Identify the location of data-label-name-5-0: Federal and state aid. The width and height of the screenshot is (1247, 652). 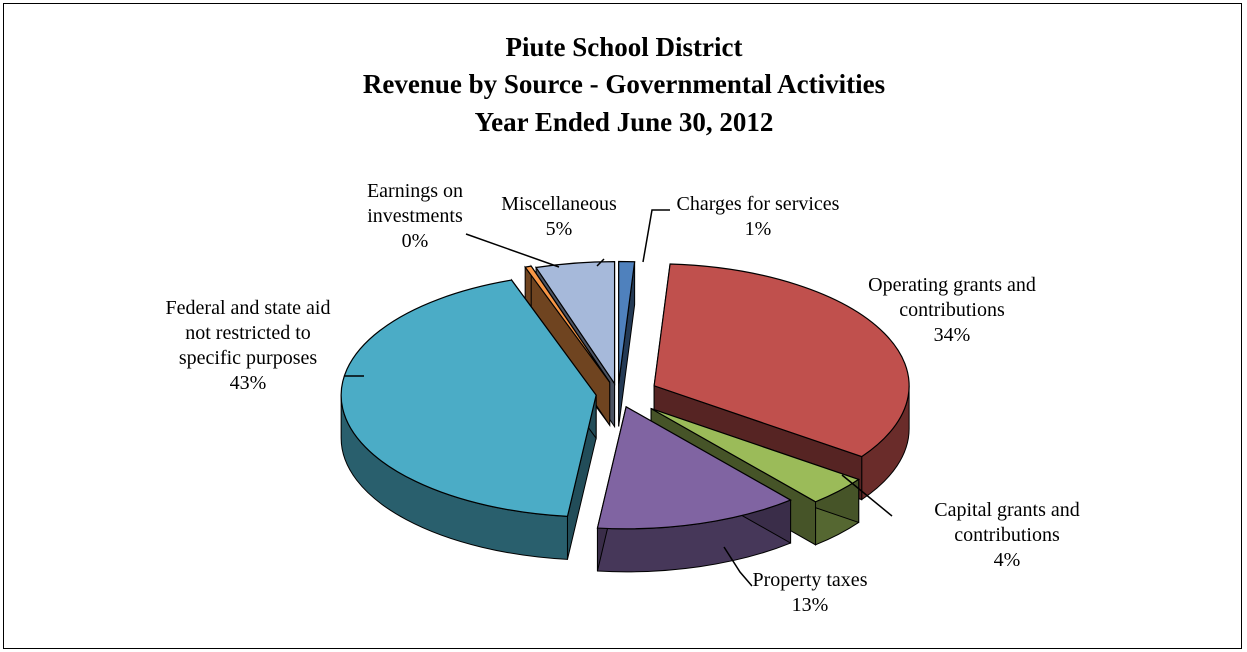
(248, 308).